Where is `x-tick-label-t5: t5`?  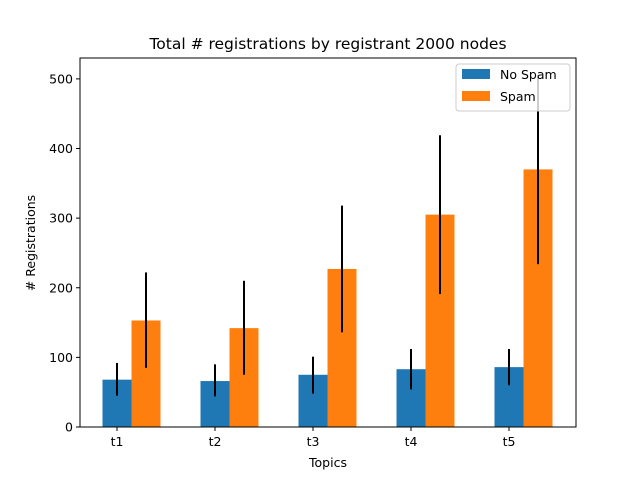
x-tick-label-t5: t5 is located at coordinates (509, 441).